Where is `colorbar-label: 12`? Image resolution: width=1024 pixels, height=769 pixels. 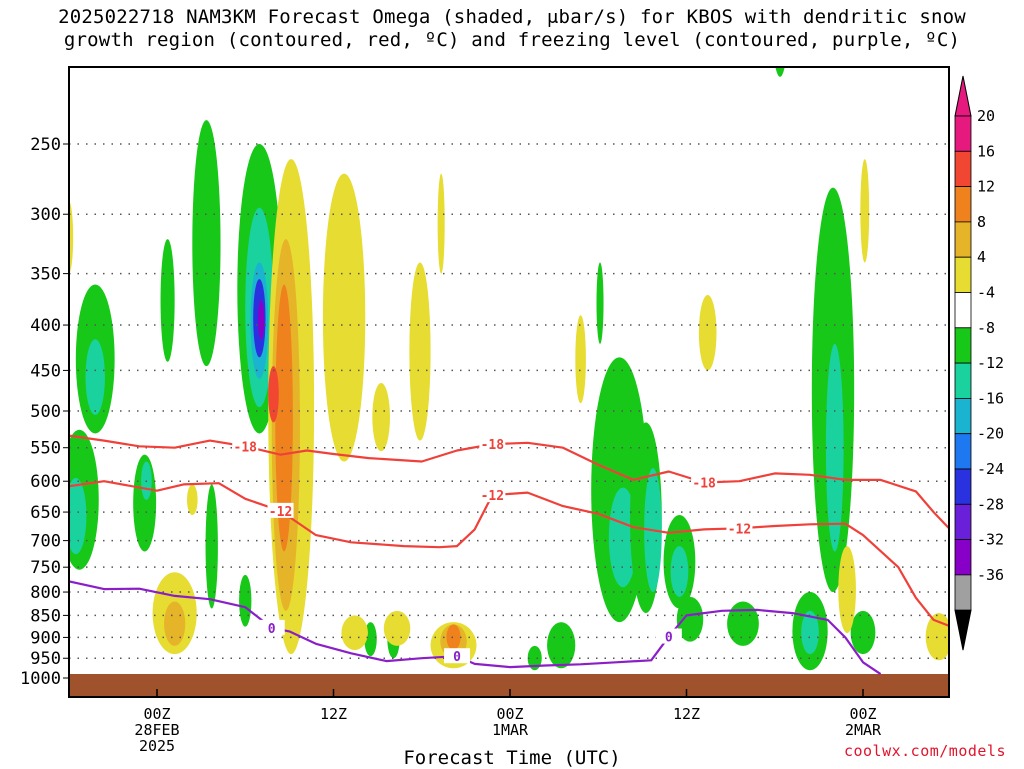
colorbar-label: 12 is located at coordinates (986, 187).